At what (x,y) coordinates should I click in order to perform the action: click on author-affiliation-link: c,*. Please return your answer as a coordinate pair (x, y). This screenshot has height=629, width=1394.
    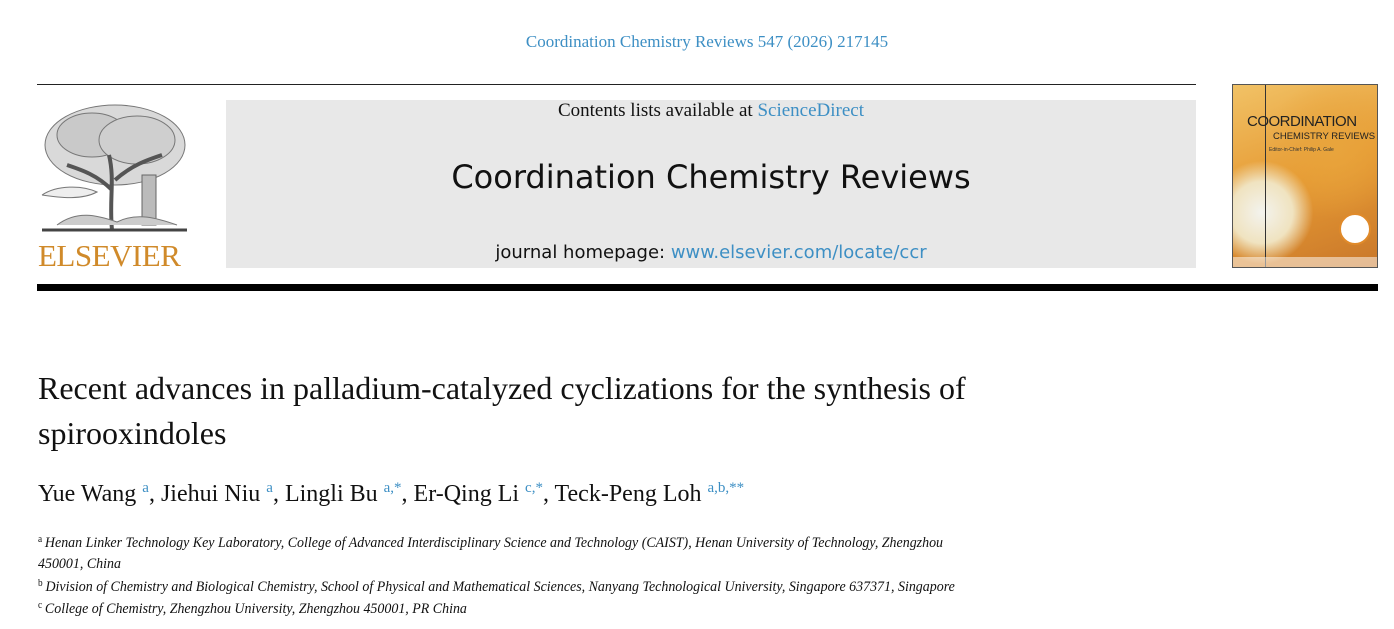
    Looking at the image, I should click on (534, 488).